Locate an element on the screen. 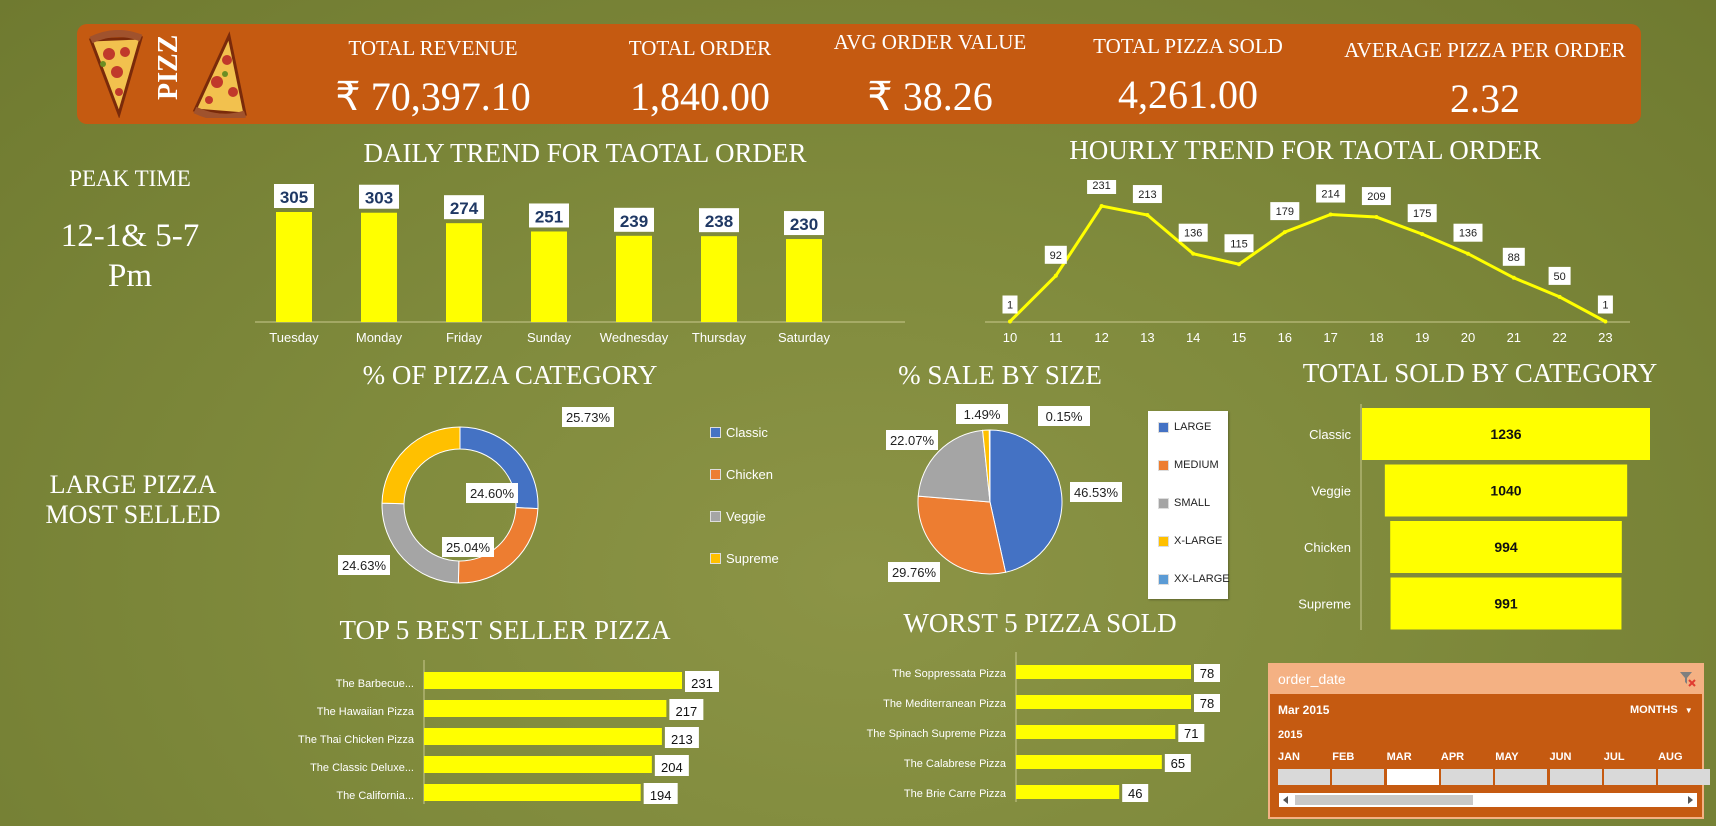 The height and width of the screenshot is (826, 1716). kpi-value: ₹ 70,397.10 is located at coordinates (433, 96).